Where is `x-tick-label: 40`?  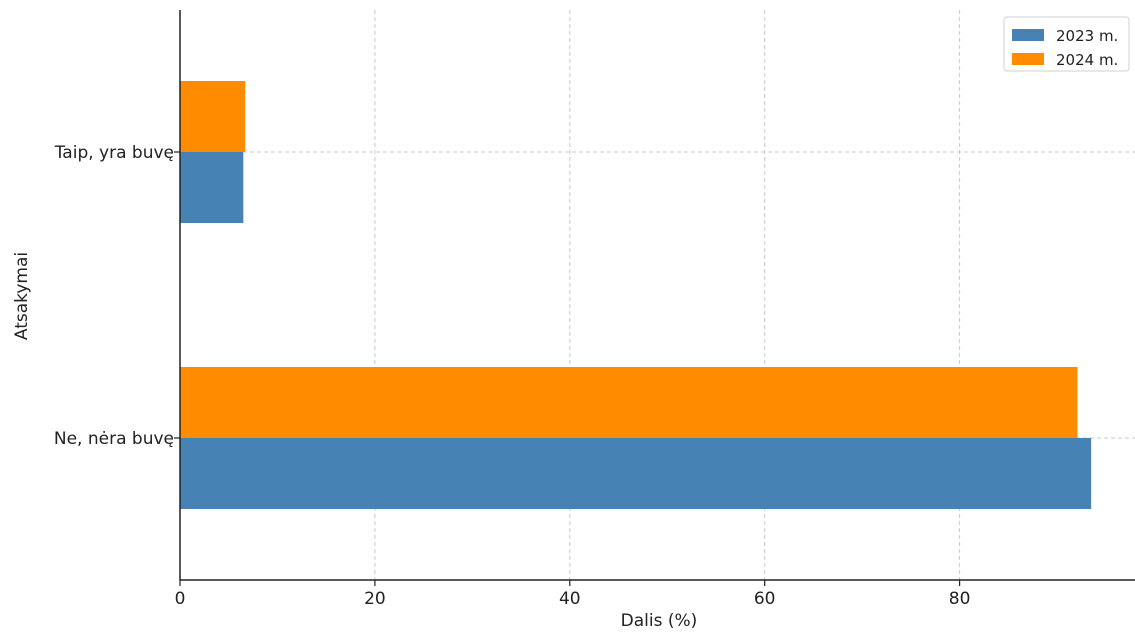 x-tick-label: 40 is located at coordinates (570, 599).